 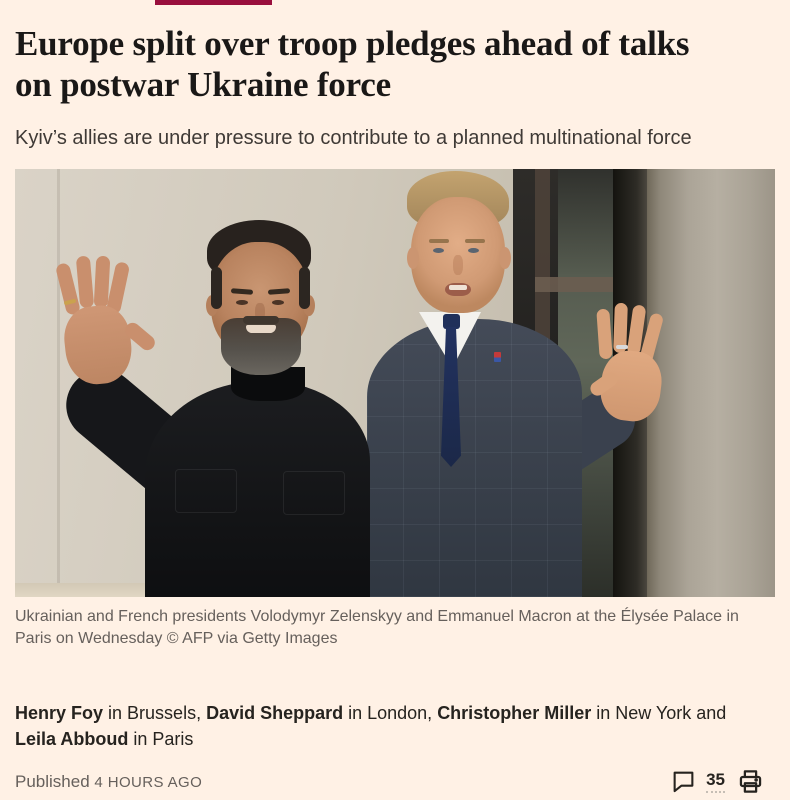 I want to click on macron-ring, so click(x=622, y=347).